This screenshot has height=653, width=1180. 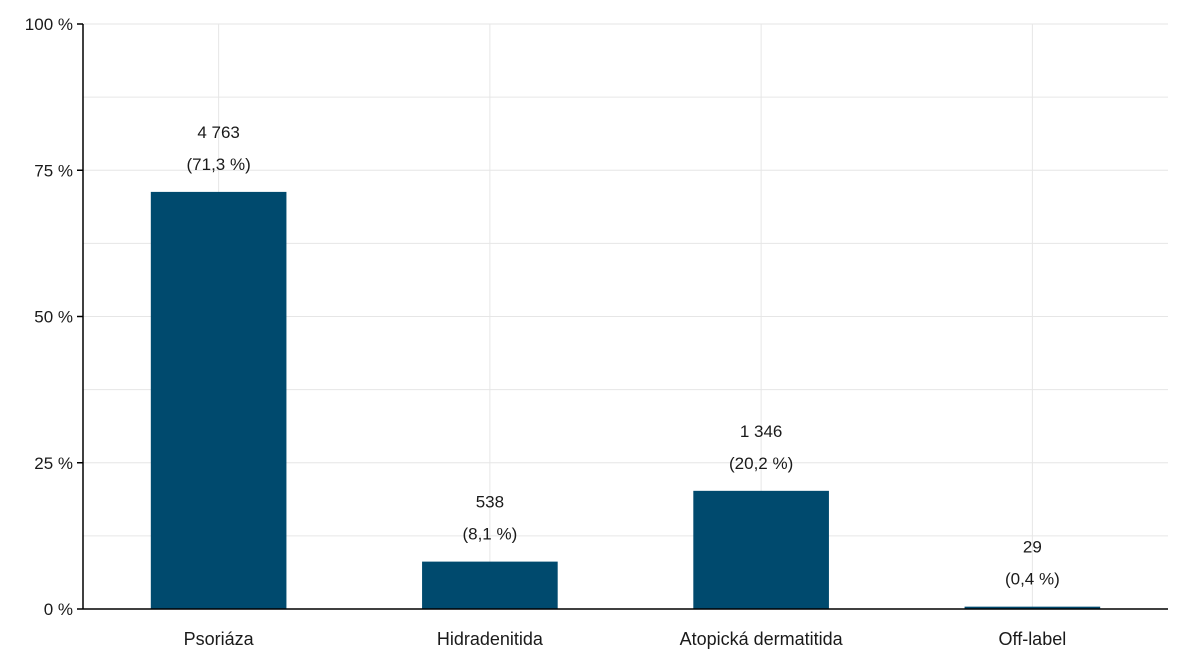 I want to click on data-label-percent: (71,3 %), so click(x=219, y=164).